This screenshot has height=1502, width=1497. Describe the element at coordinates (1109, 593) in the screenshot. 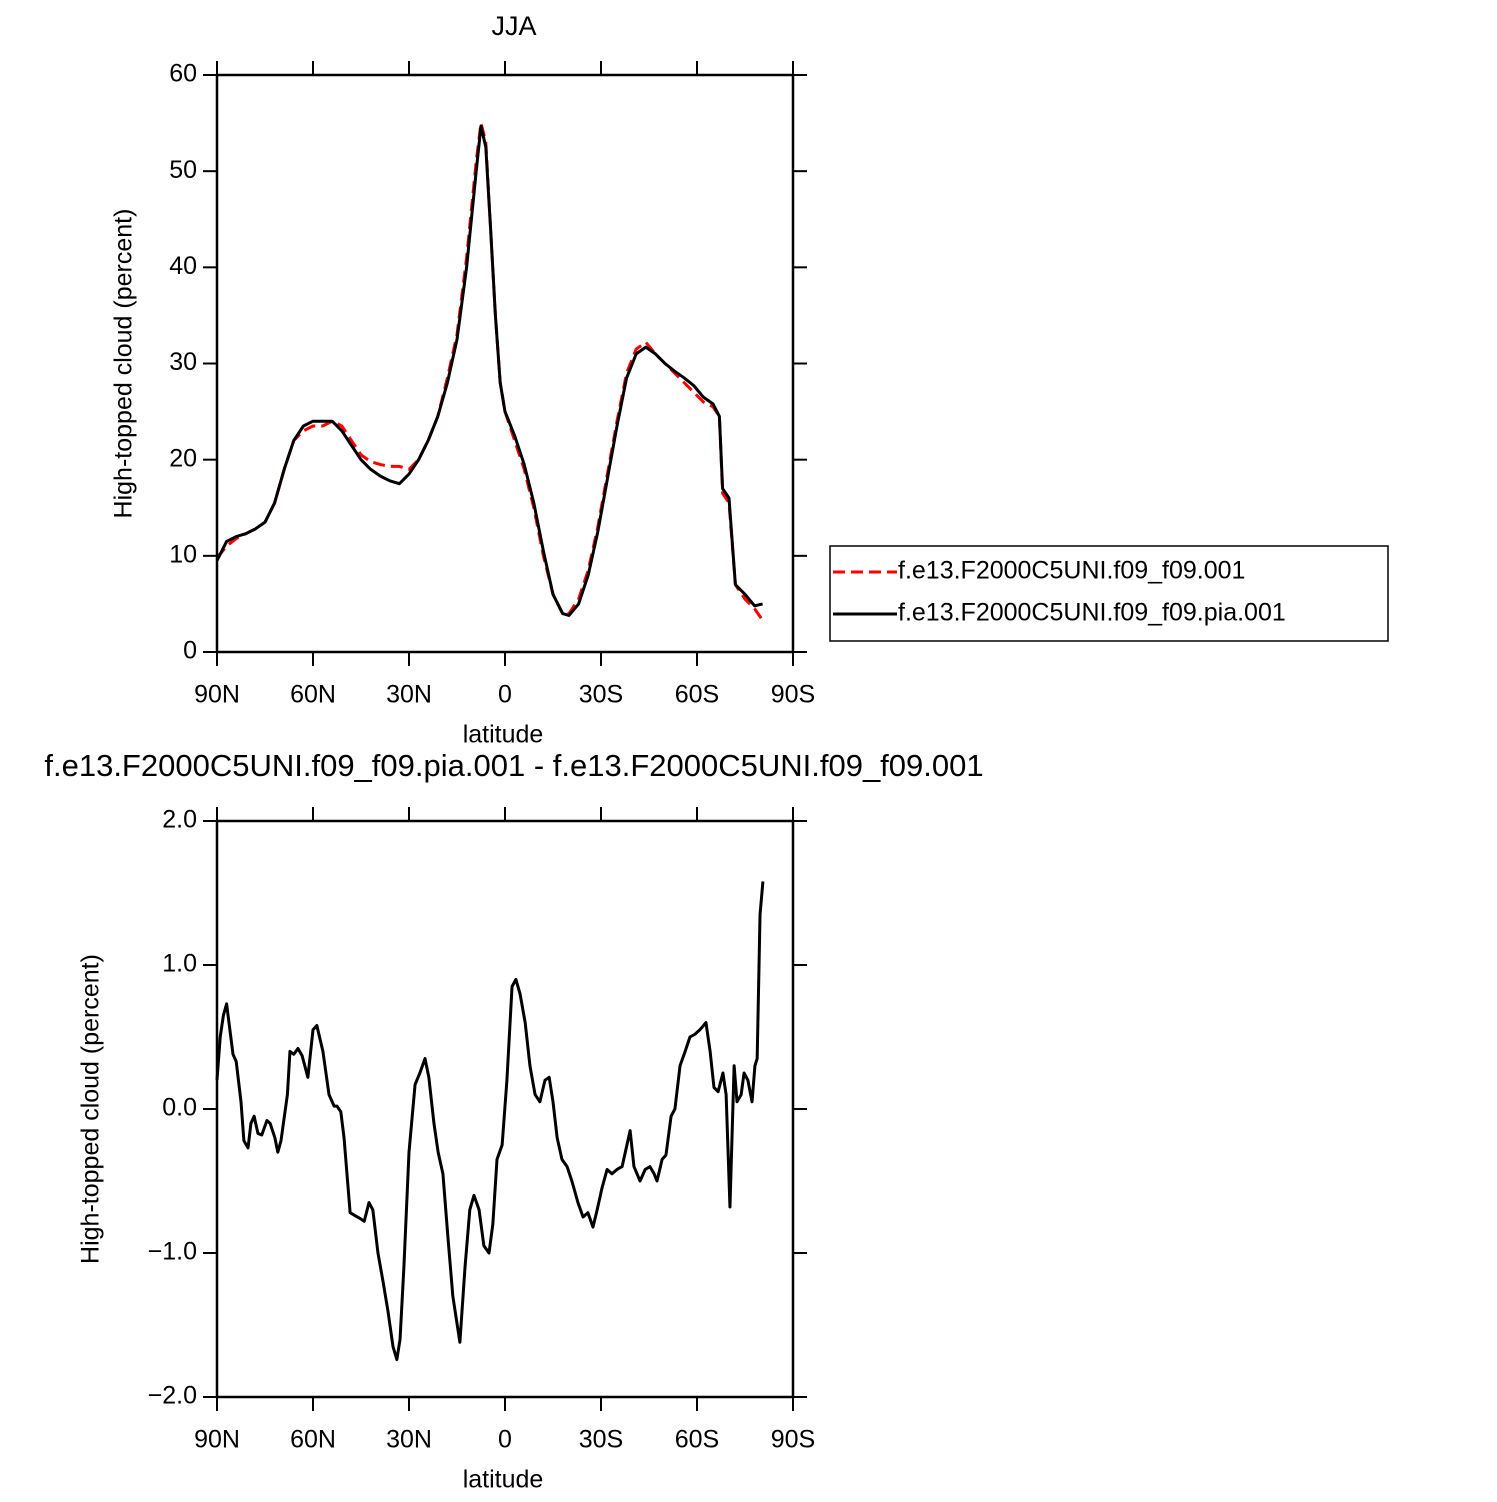

I see `legend-box` at that location.